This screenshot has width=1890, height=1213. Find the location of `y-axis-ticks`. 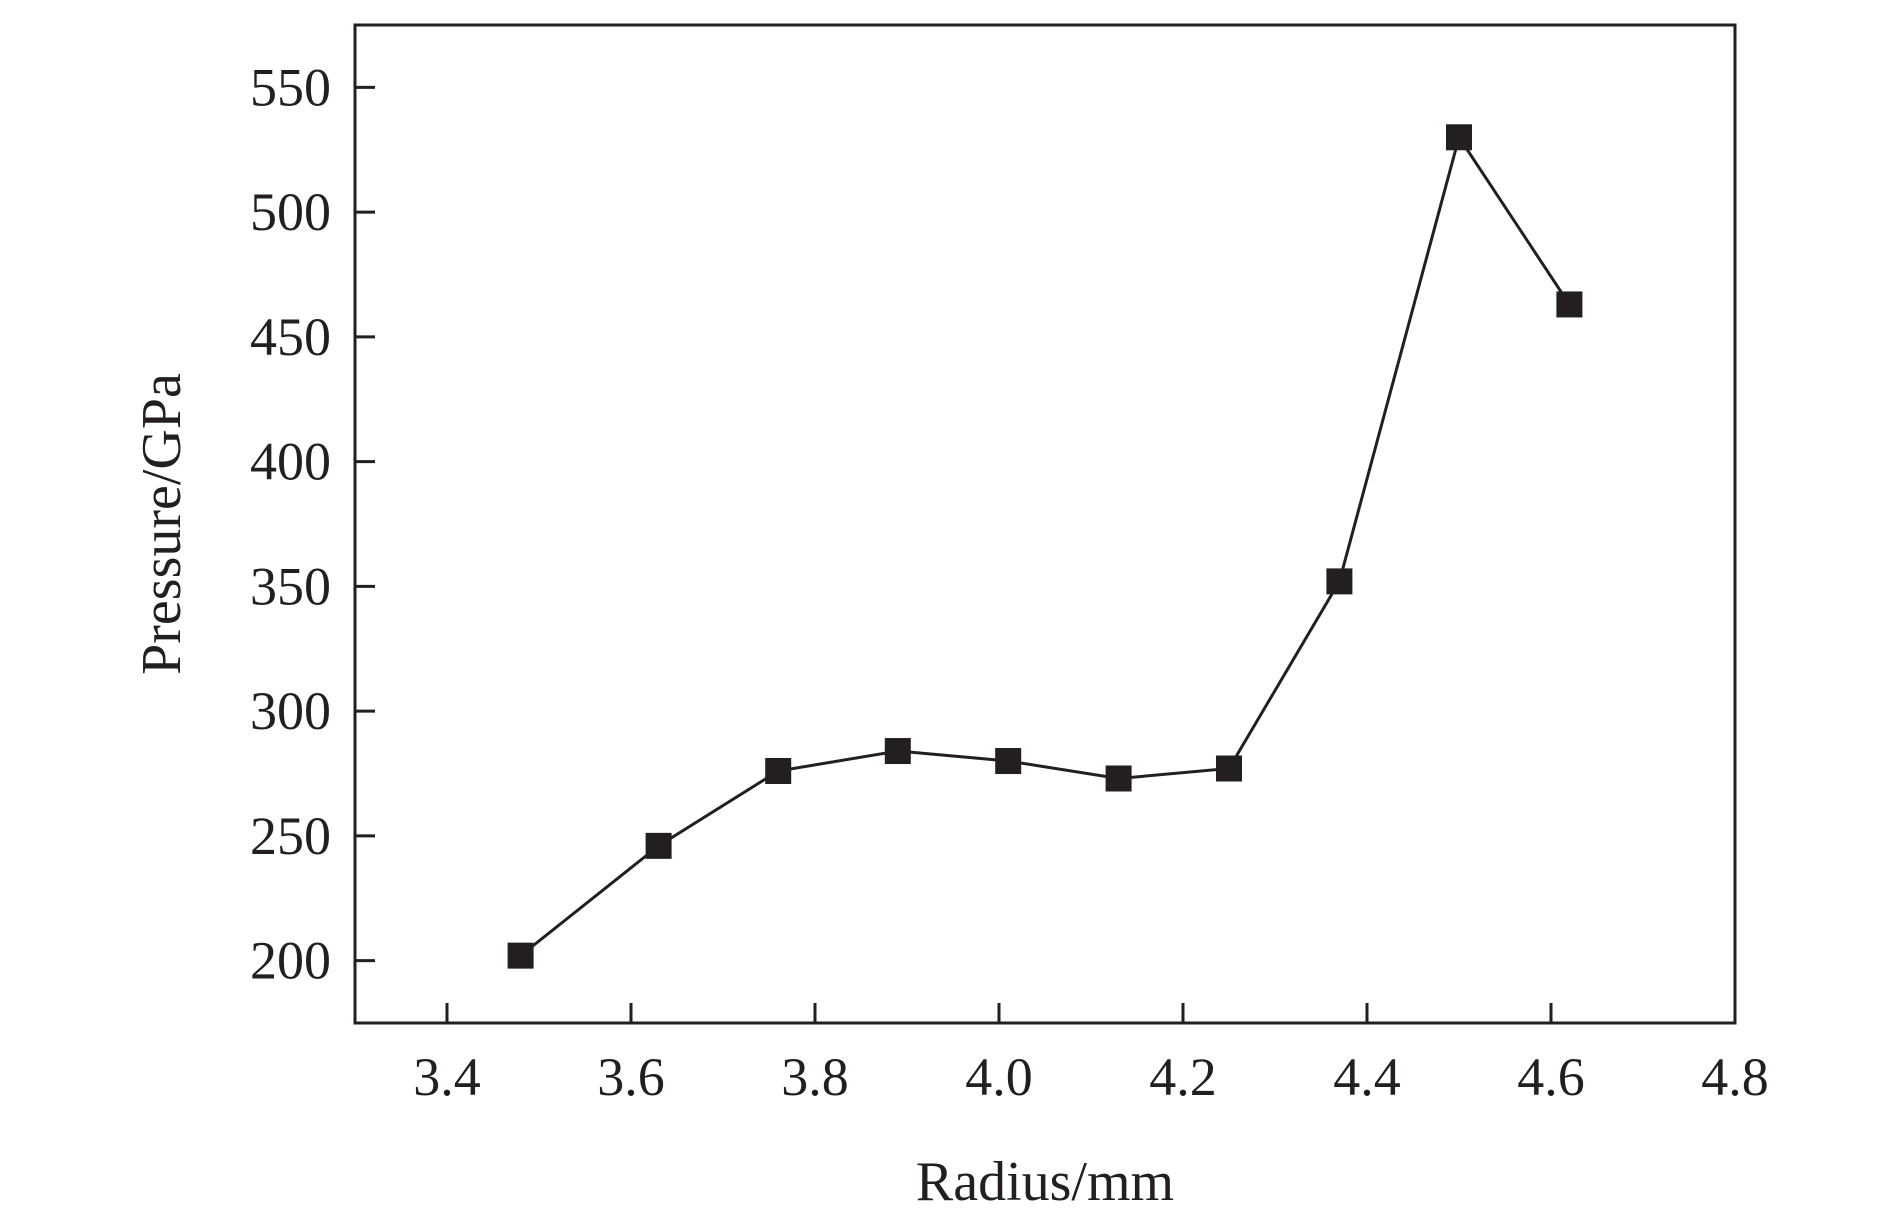

y-axis-ticks is located at coordinates (365, 524).